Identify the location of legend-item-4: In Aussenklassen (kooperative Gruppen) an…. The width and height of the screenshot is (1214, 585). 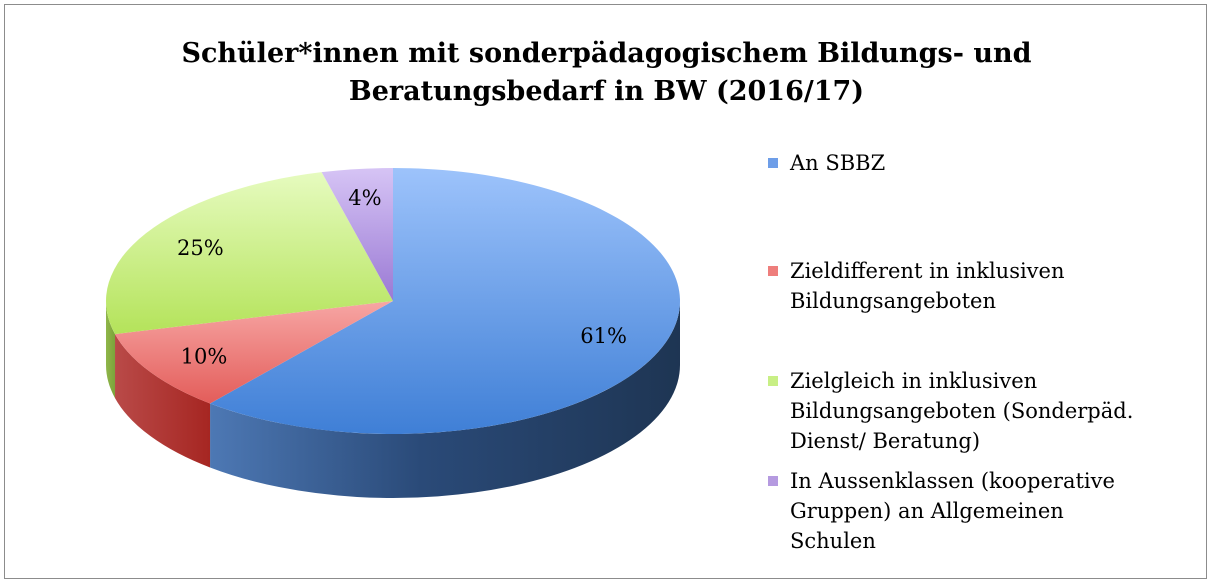
(978, 511).